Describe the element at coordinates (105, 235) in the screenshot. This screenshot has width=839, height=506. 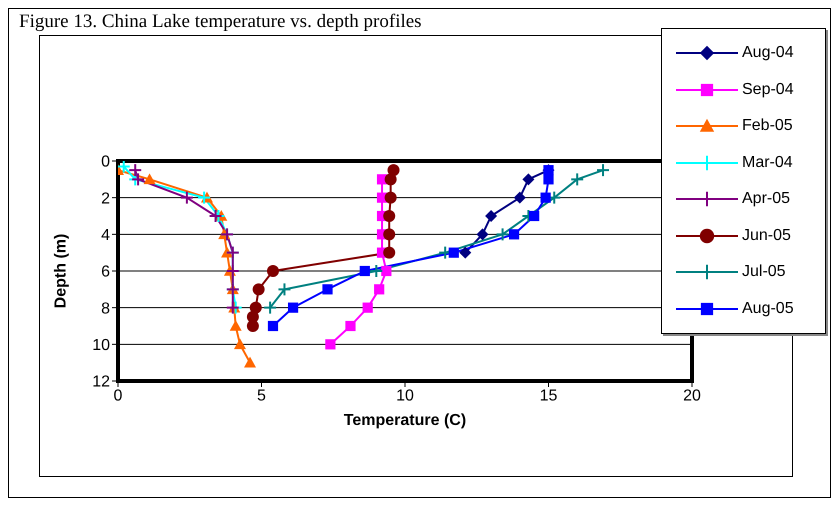
I see `y-tick-label: 4` at that location.